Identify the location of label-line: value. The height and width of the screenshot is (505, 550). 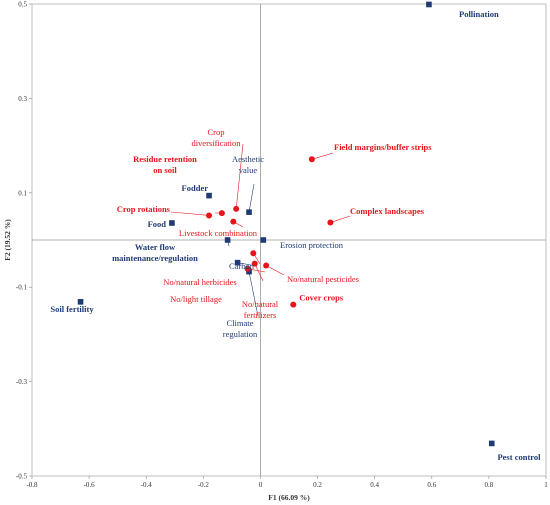
(248, 170).